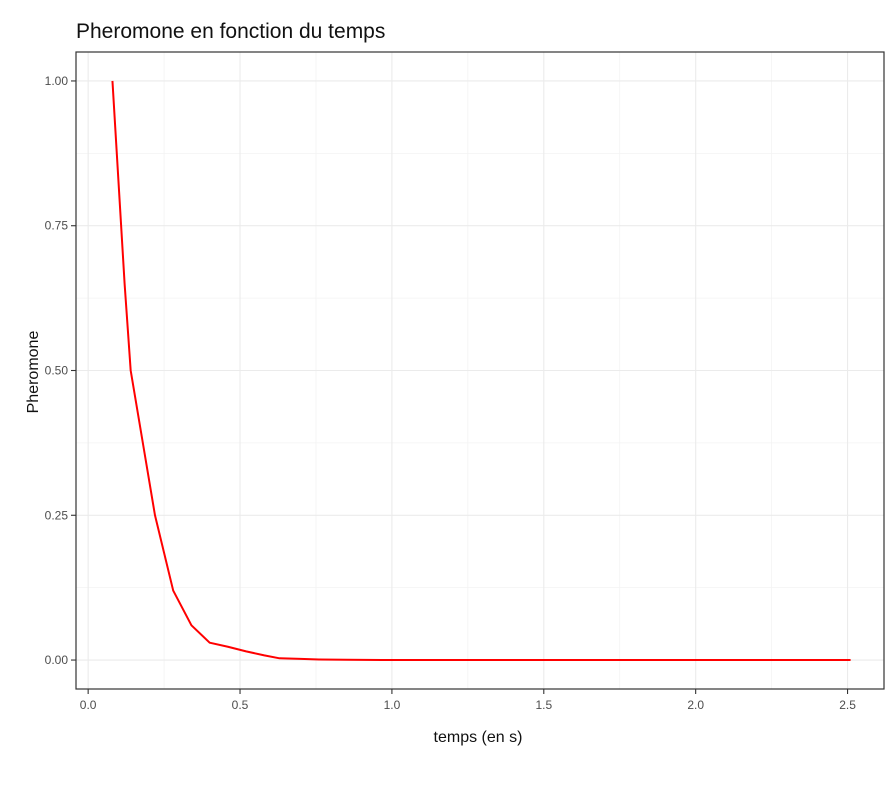 The image size is (895, 810). Describe the element at coordinates (392, 705) in the screenshot. I see `x-tick-label: 1.0` at that location.